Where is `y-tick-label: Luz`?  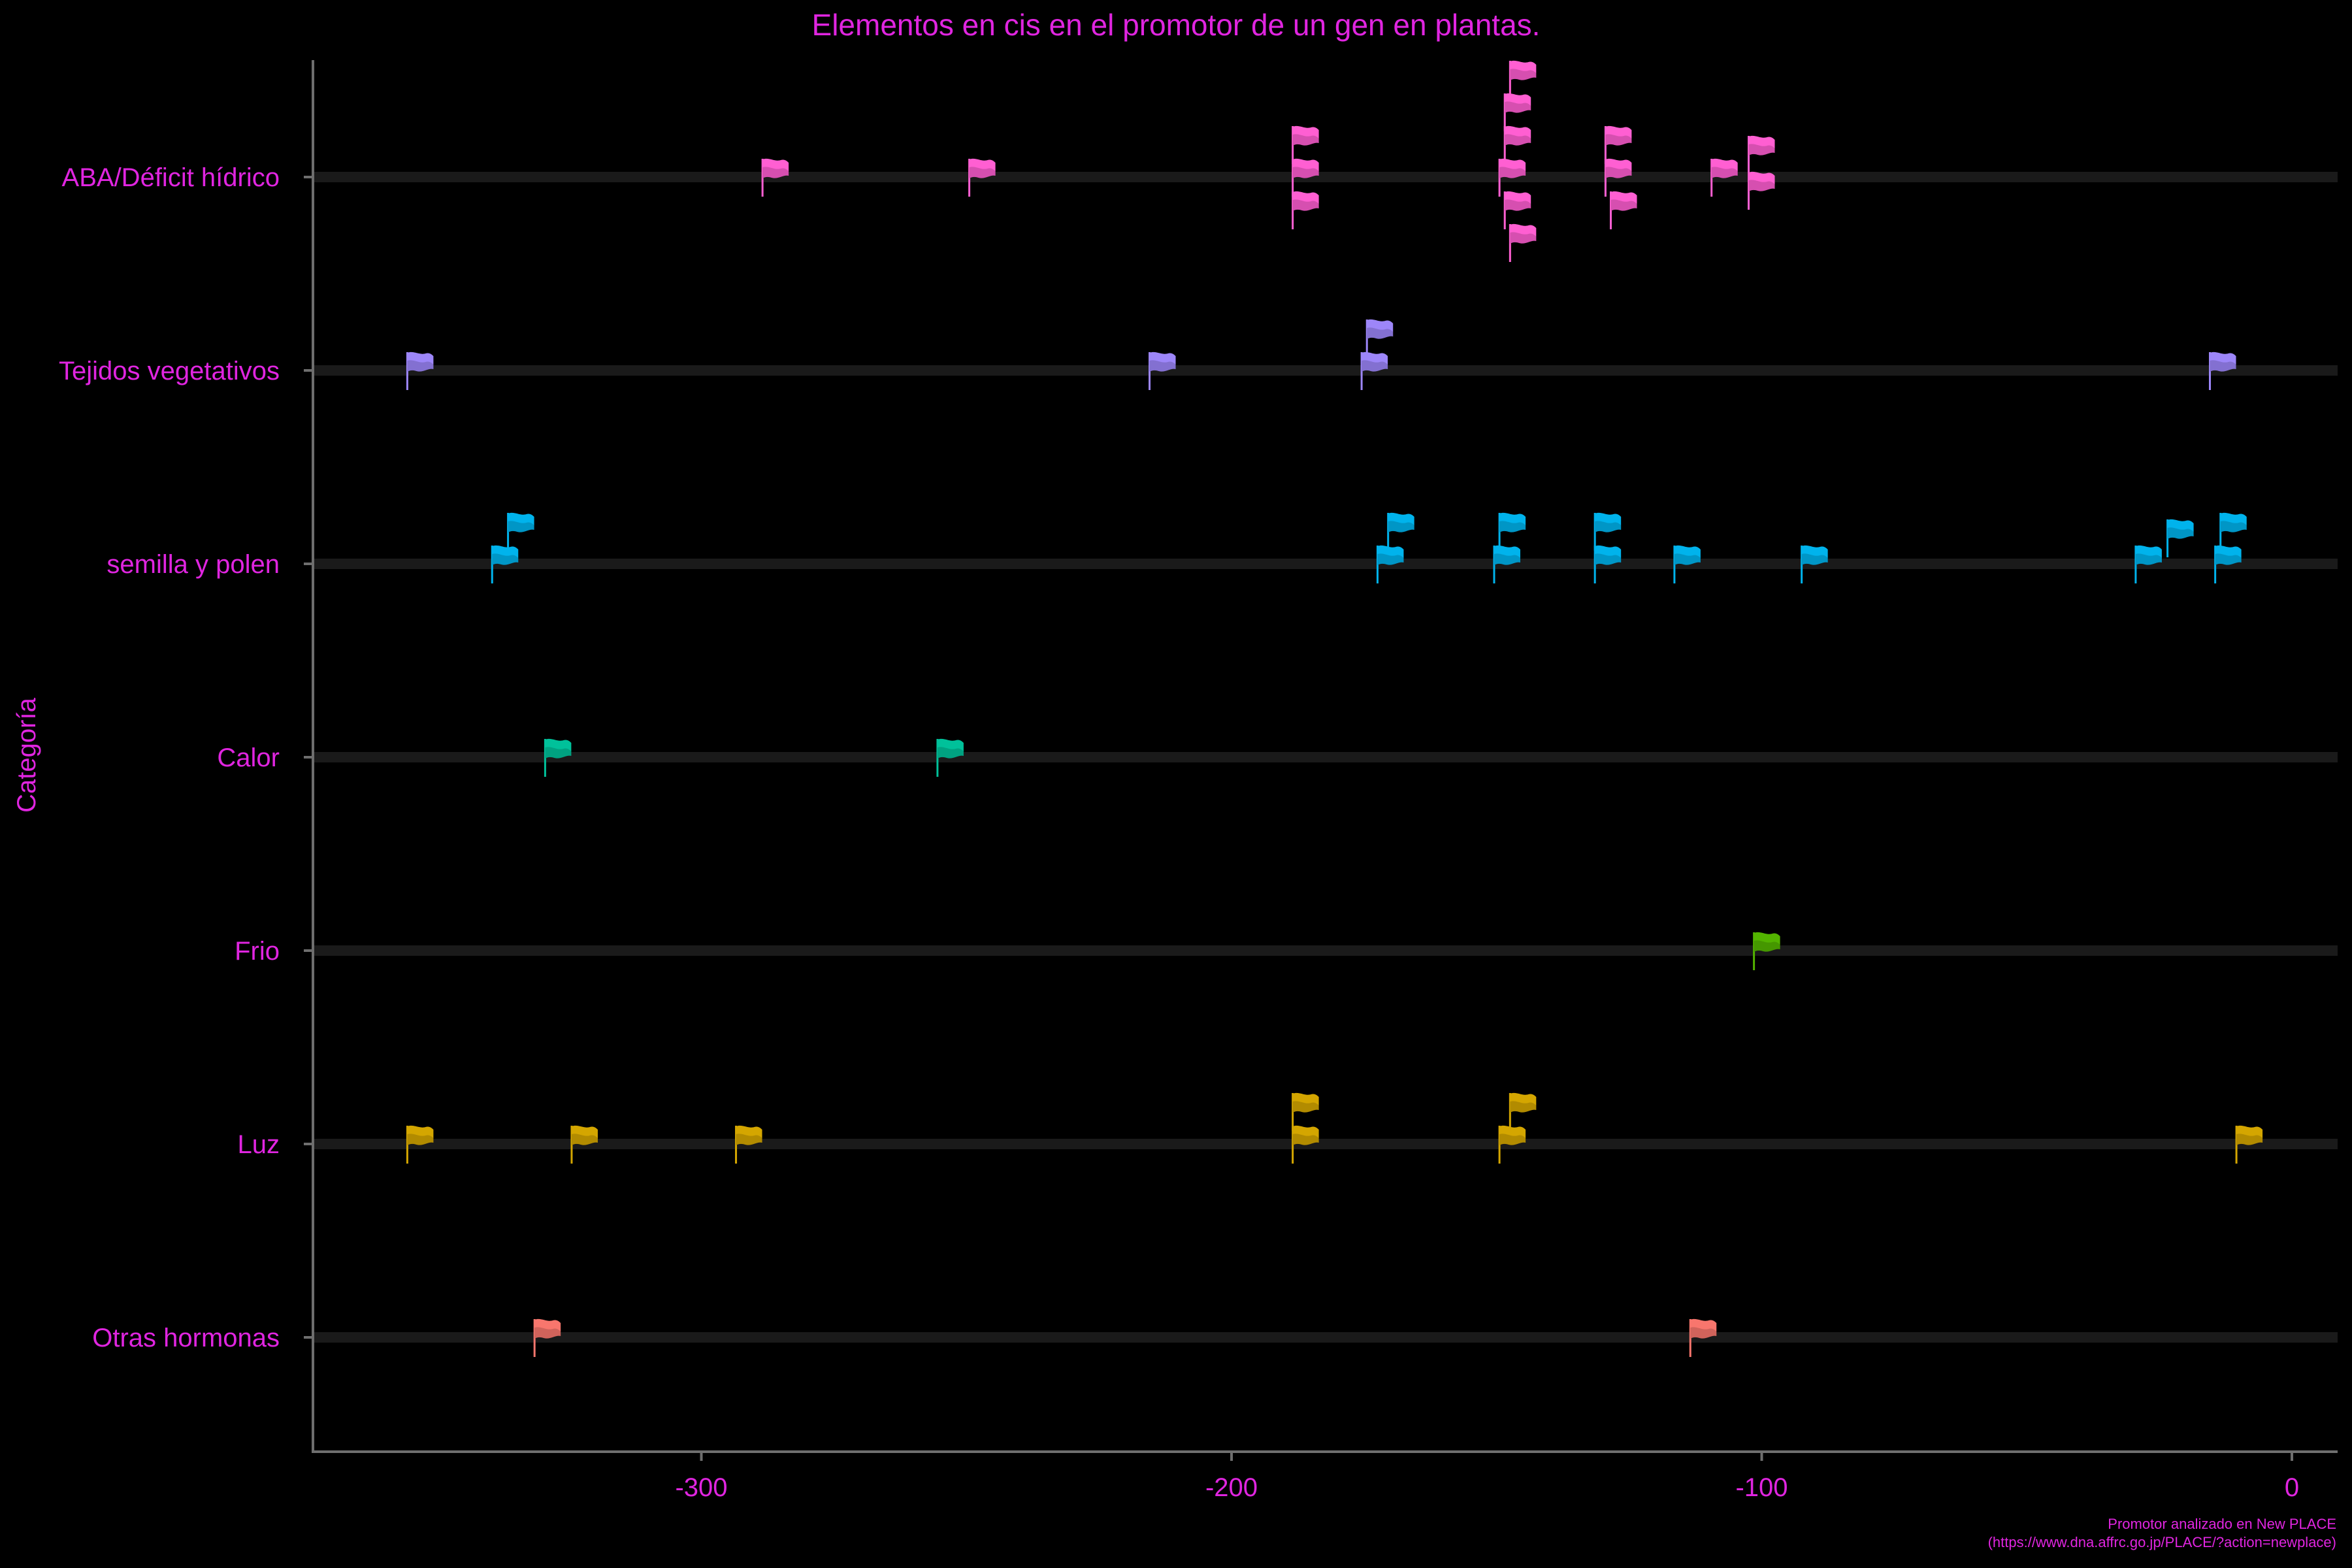
y-tick-label: Luz is located at coordinates (259, 1144).